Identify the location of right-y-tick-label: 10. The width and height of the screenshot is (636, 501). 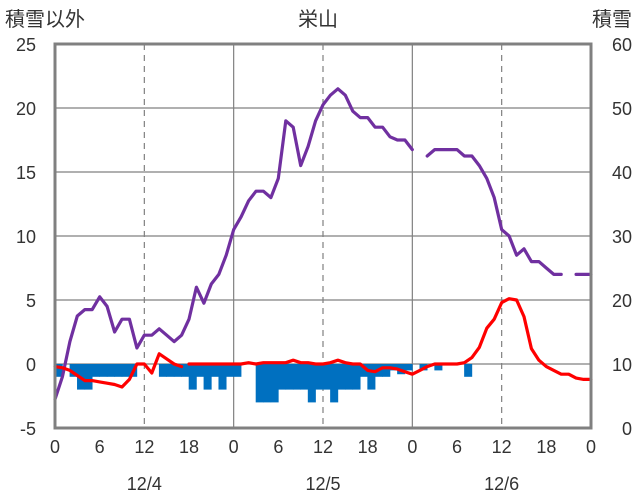
(622, 365).